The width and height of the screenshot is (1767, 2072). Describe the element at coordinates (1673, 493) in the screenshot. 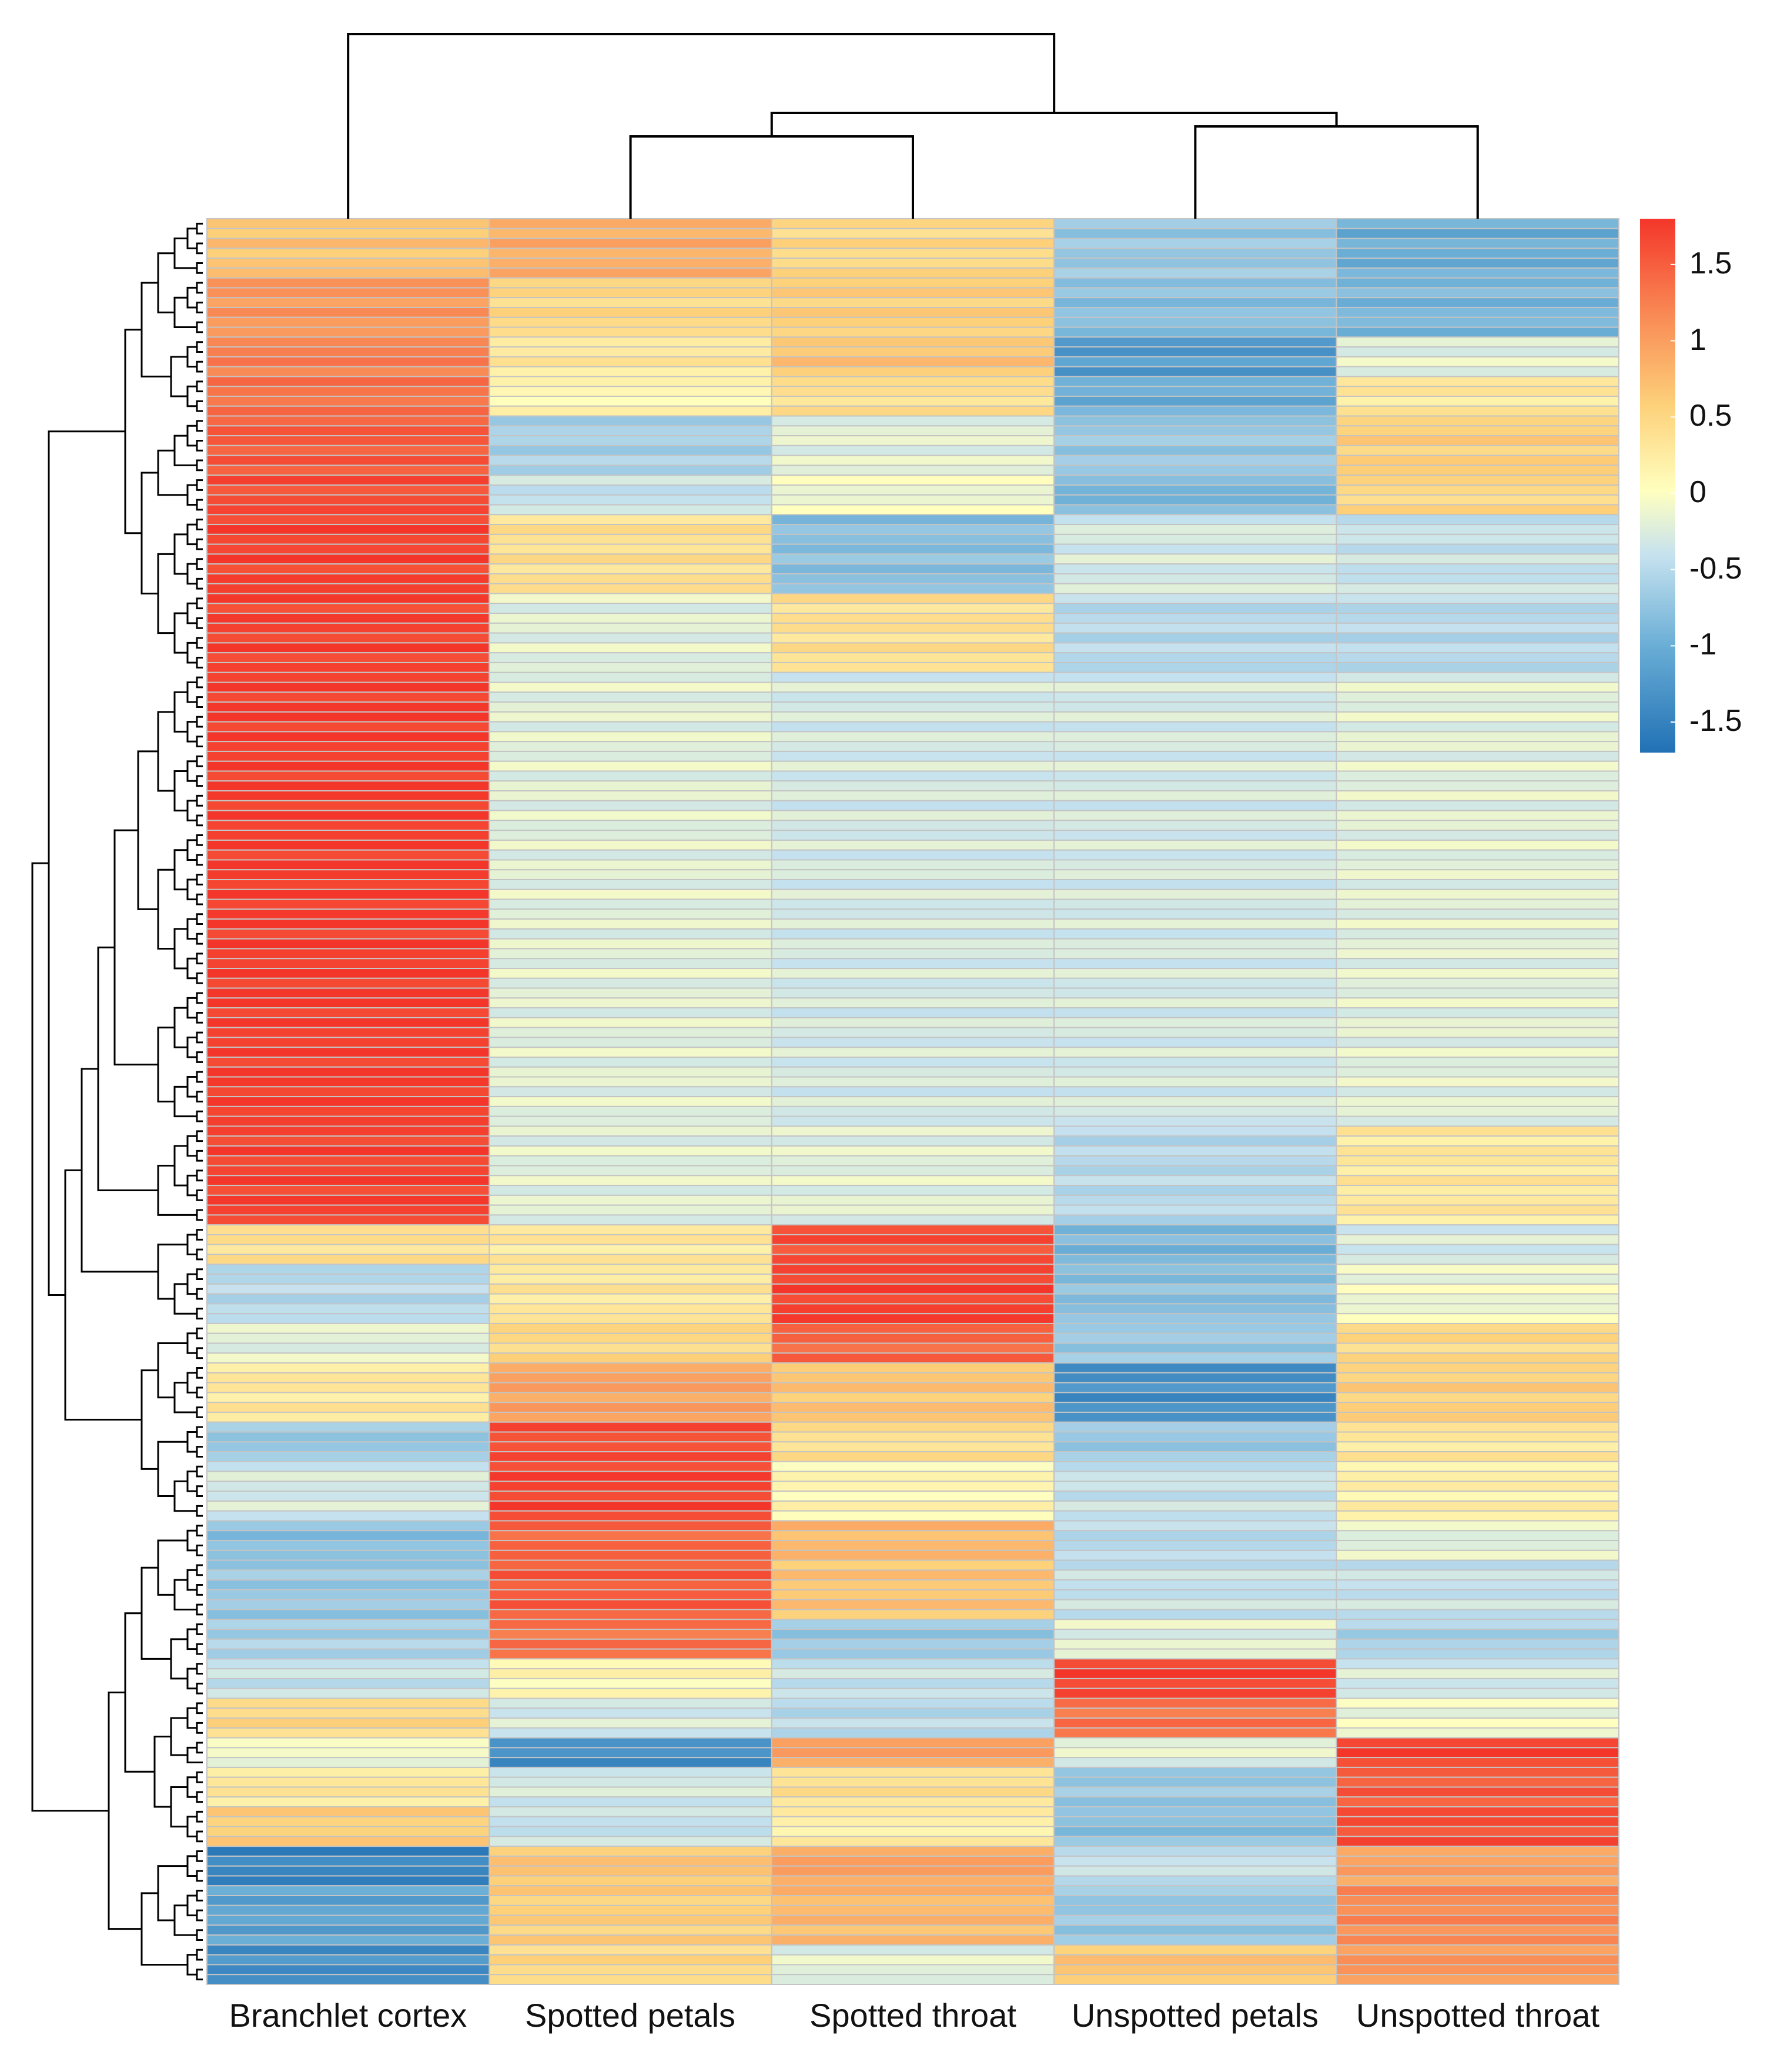

I see `colorbar-ticks` at that location.